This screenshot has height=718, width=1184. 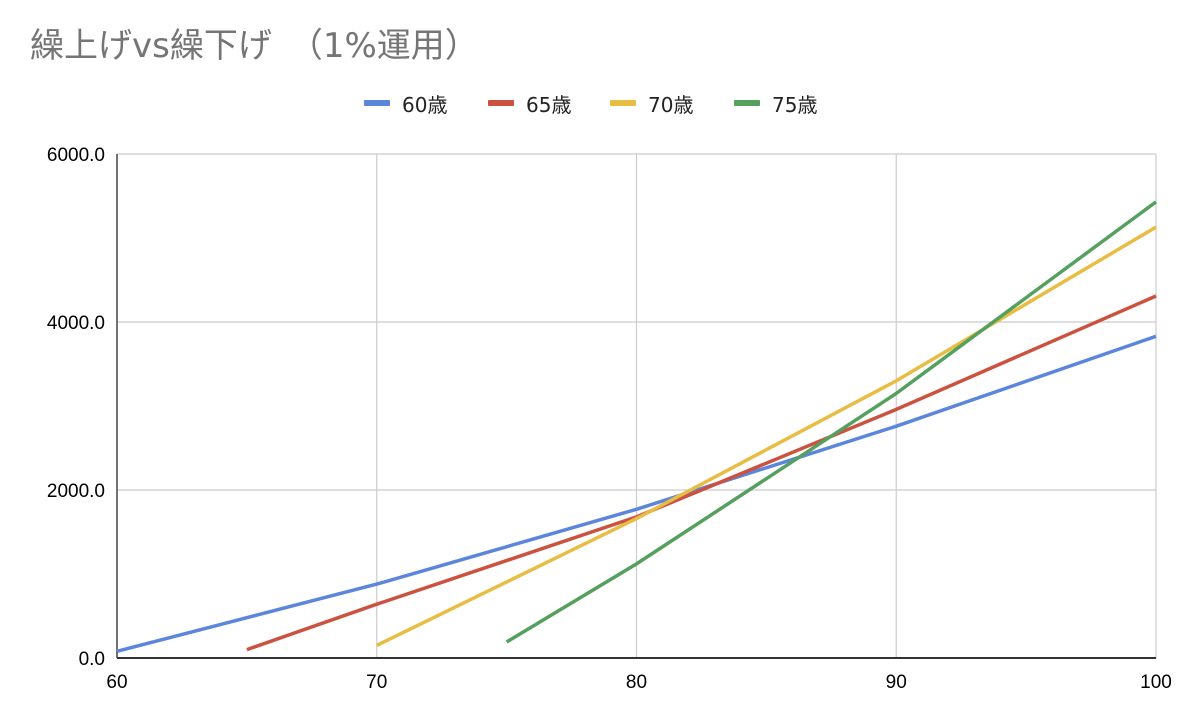 What do you see at coordinates (1156, 682) in the screenshot?
I see `x-tick-label: 100` at bounding box center [1156, 682].